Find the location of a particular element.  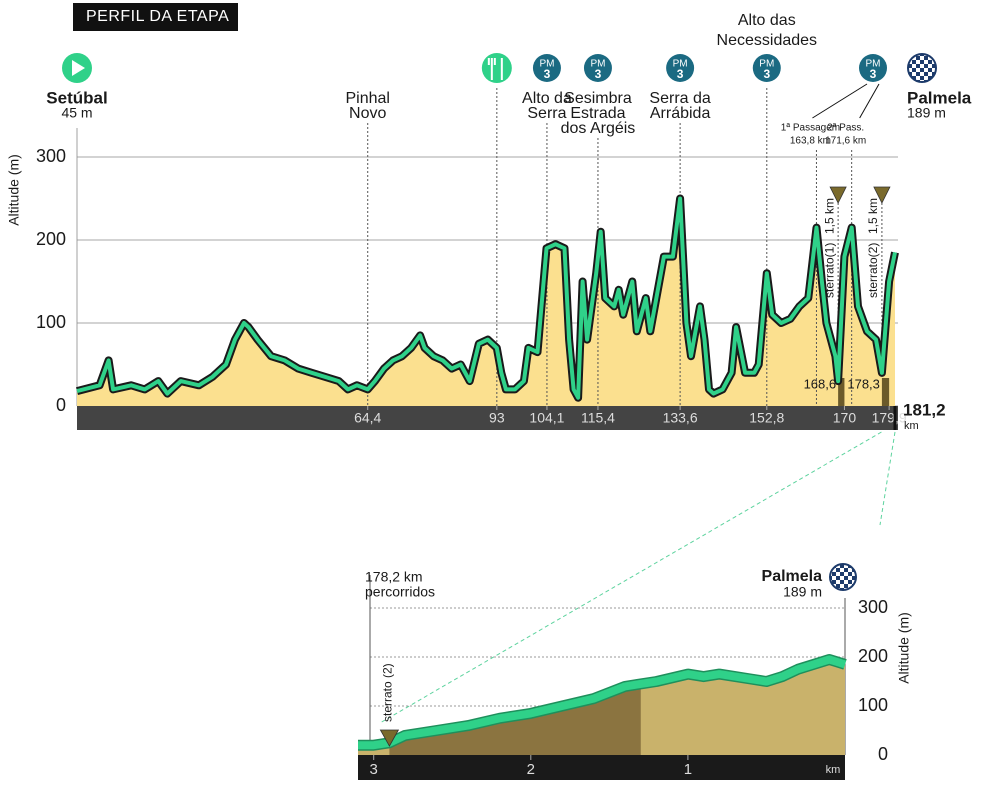

finish-name: Palmela is located at coordinates (792, 576).